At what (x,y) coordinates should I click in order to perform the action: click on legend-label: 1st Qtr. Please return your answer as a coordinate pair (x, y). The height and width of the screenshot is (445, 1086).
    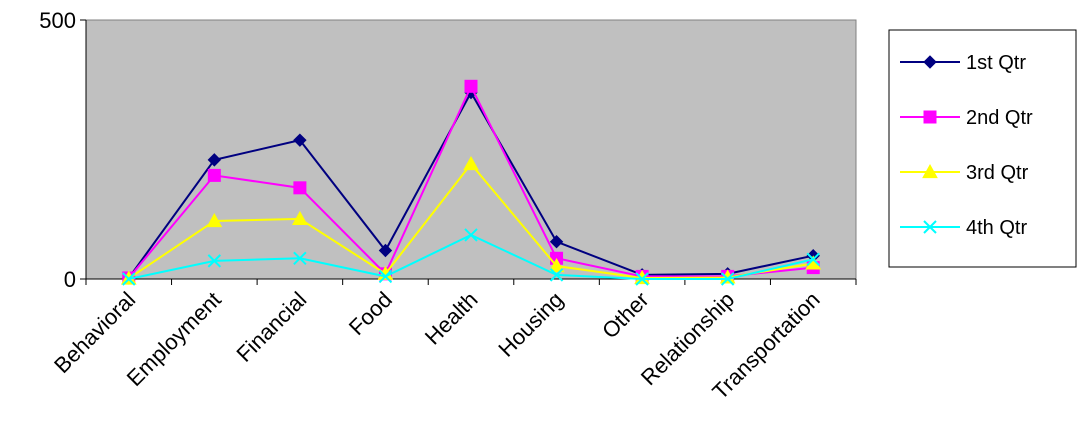
    Looking at the image, I should click on (996, 63).